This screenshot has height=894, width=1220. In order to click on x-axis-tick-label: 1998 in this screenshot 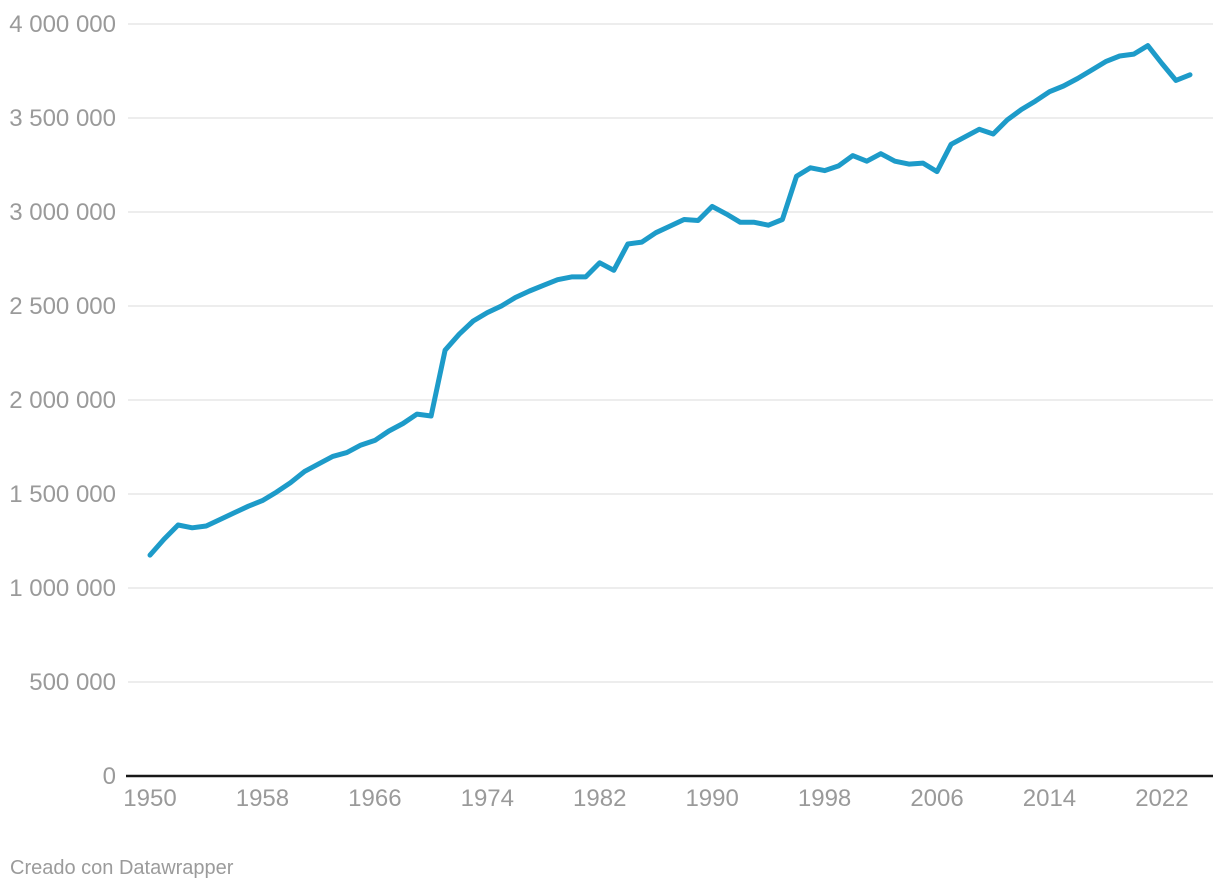, I will do `click(824, 798)`.